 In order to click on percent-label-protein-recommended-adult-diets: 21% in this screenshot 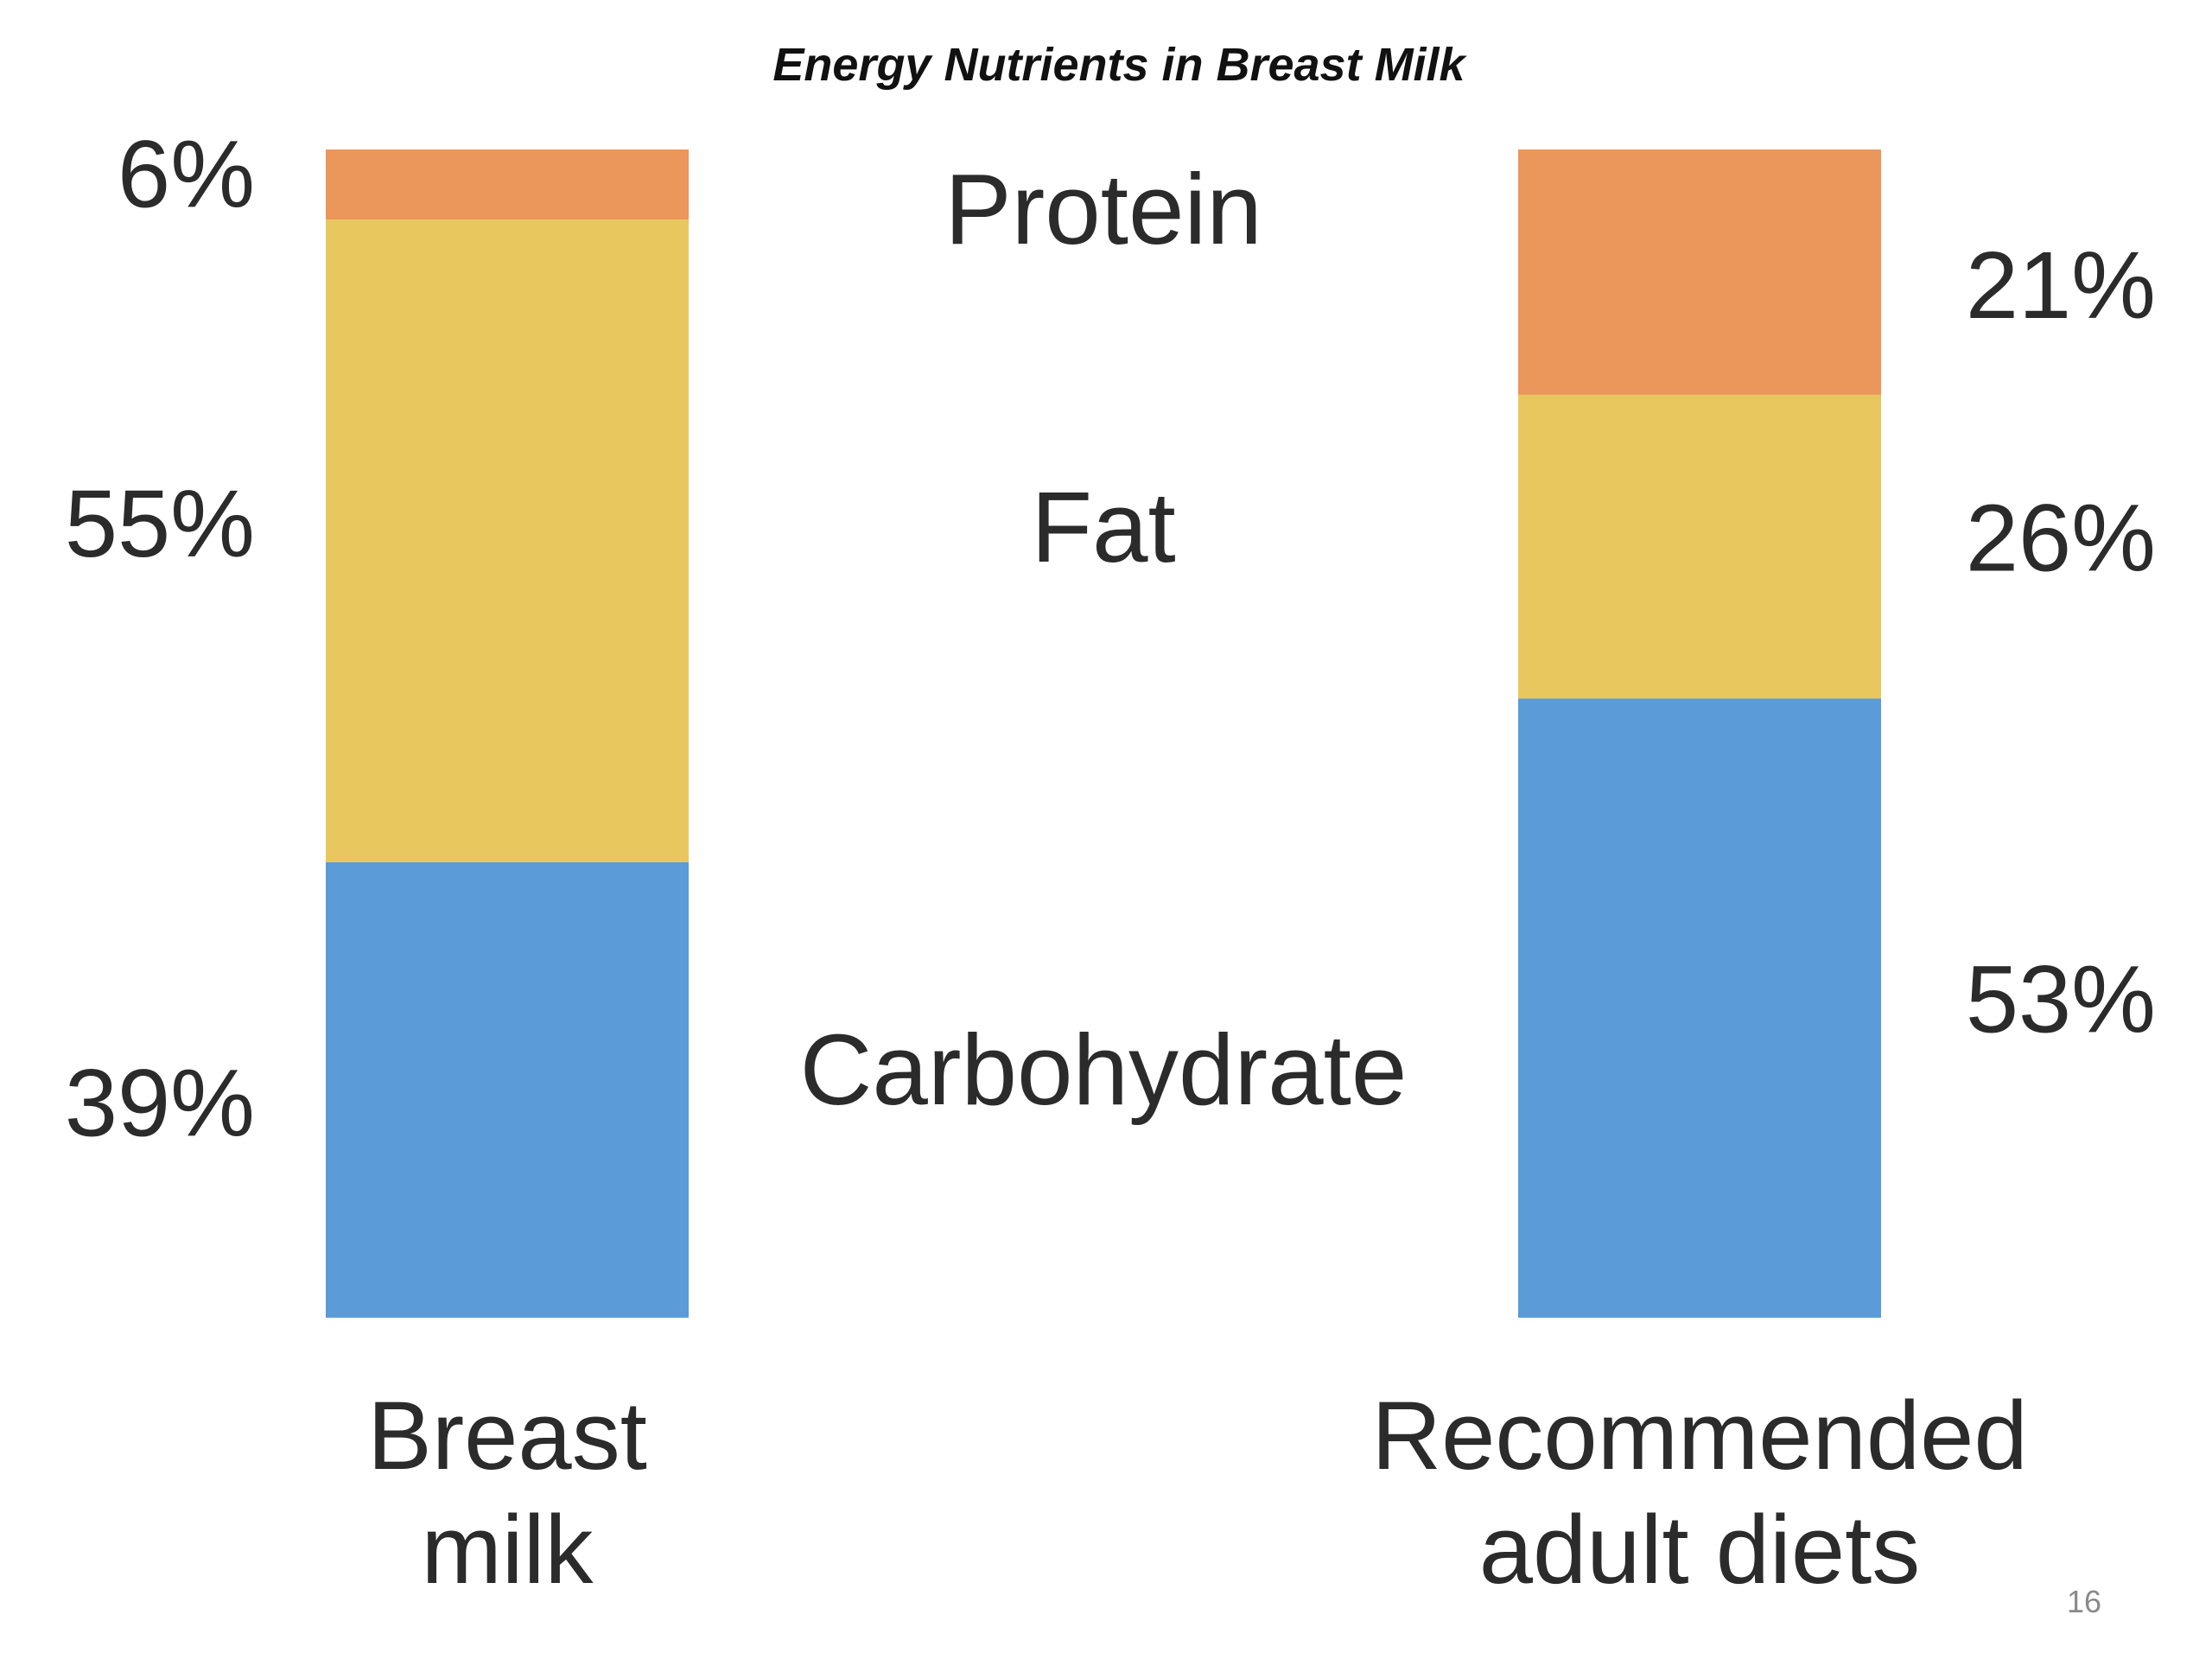, I will do `click(2061, 285)`.